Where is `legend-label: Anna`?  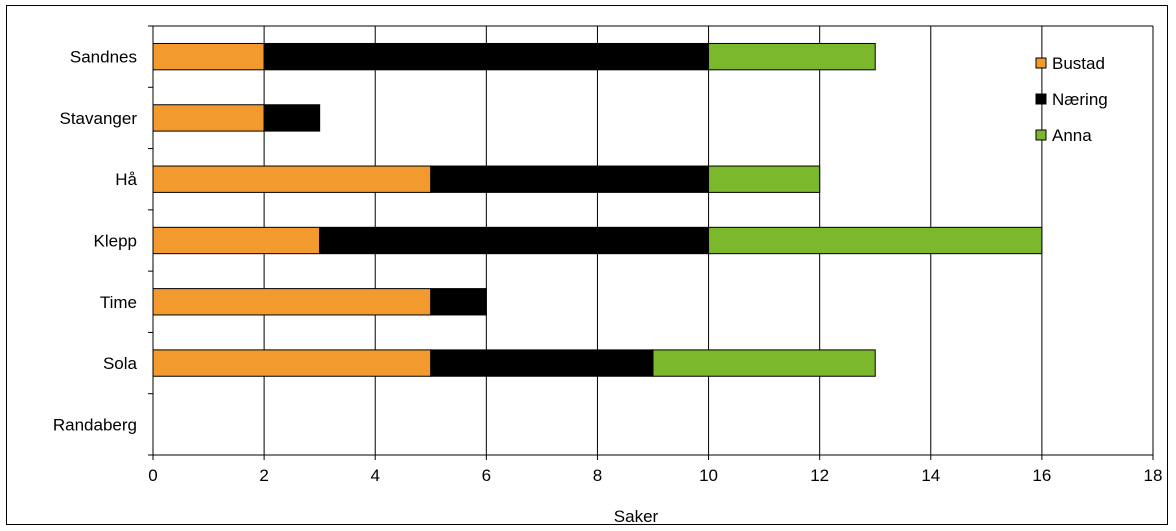
legend-label: Anna is located at coordinates (1072, 135).